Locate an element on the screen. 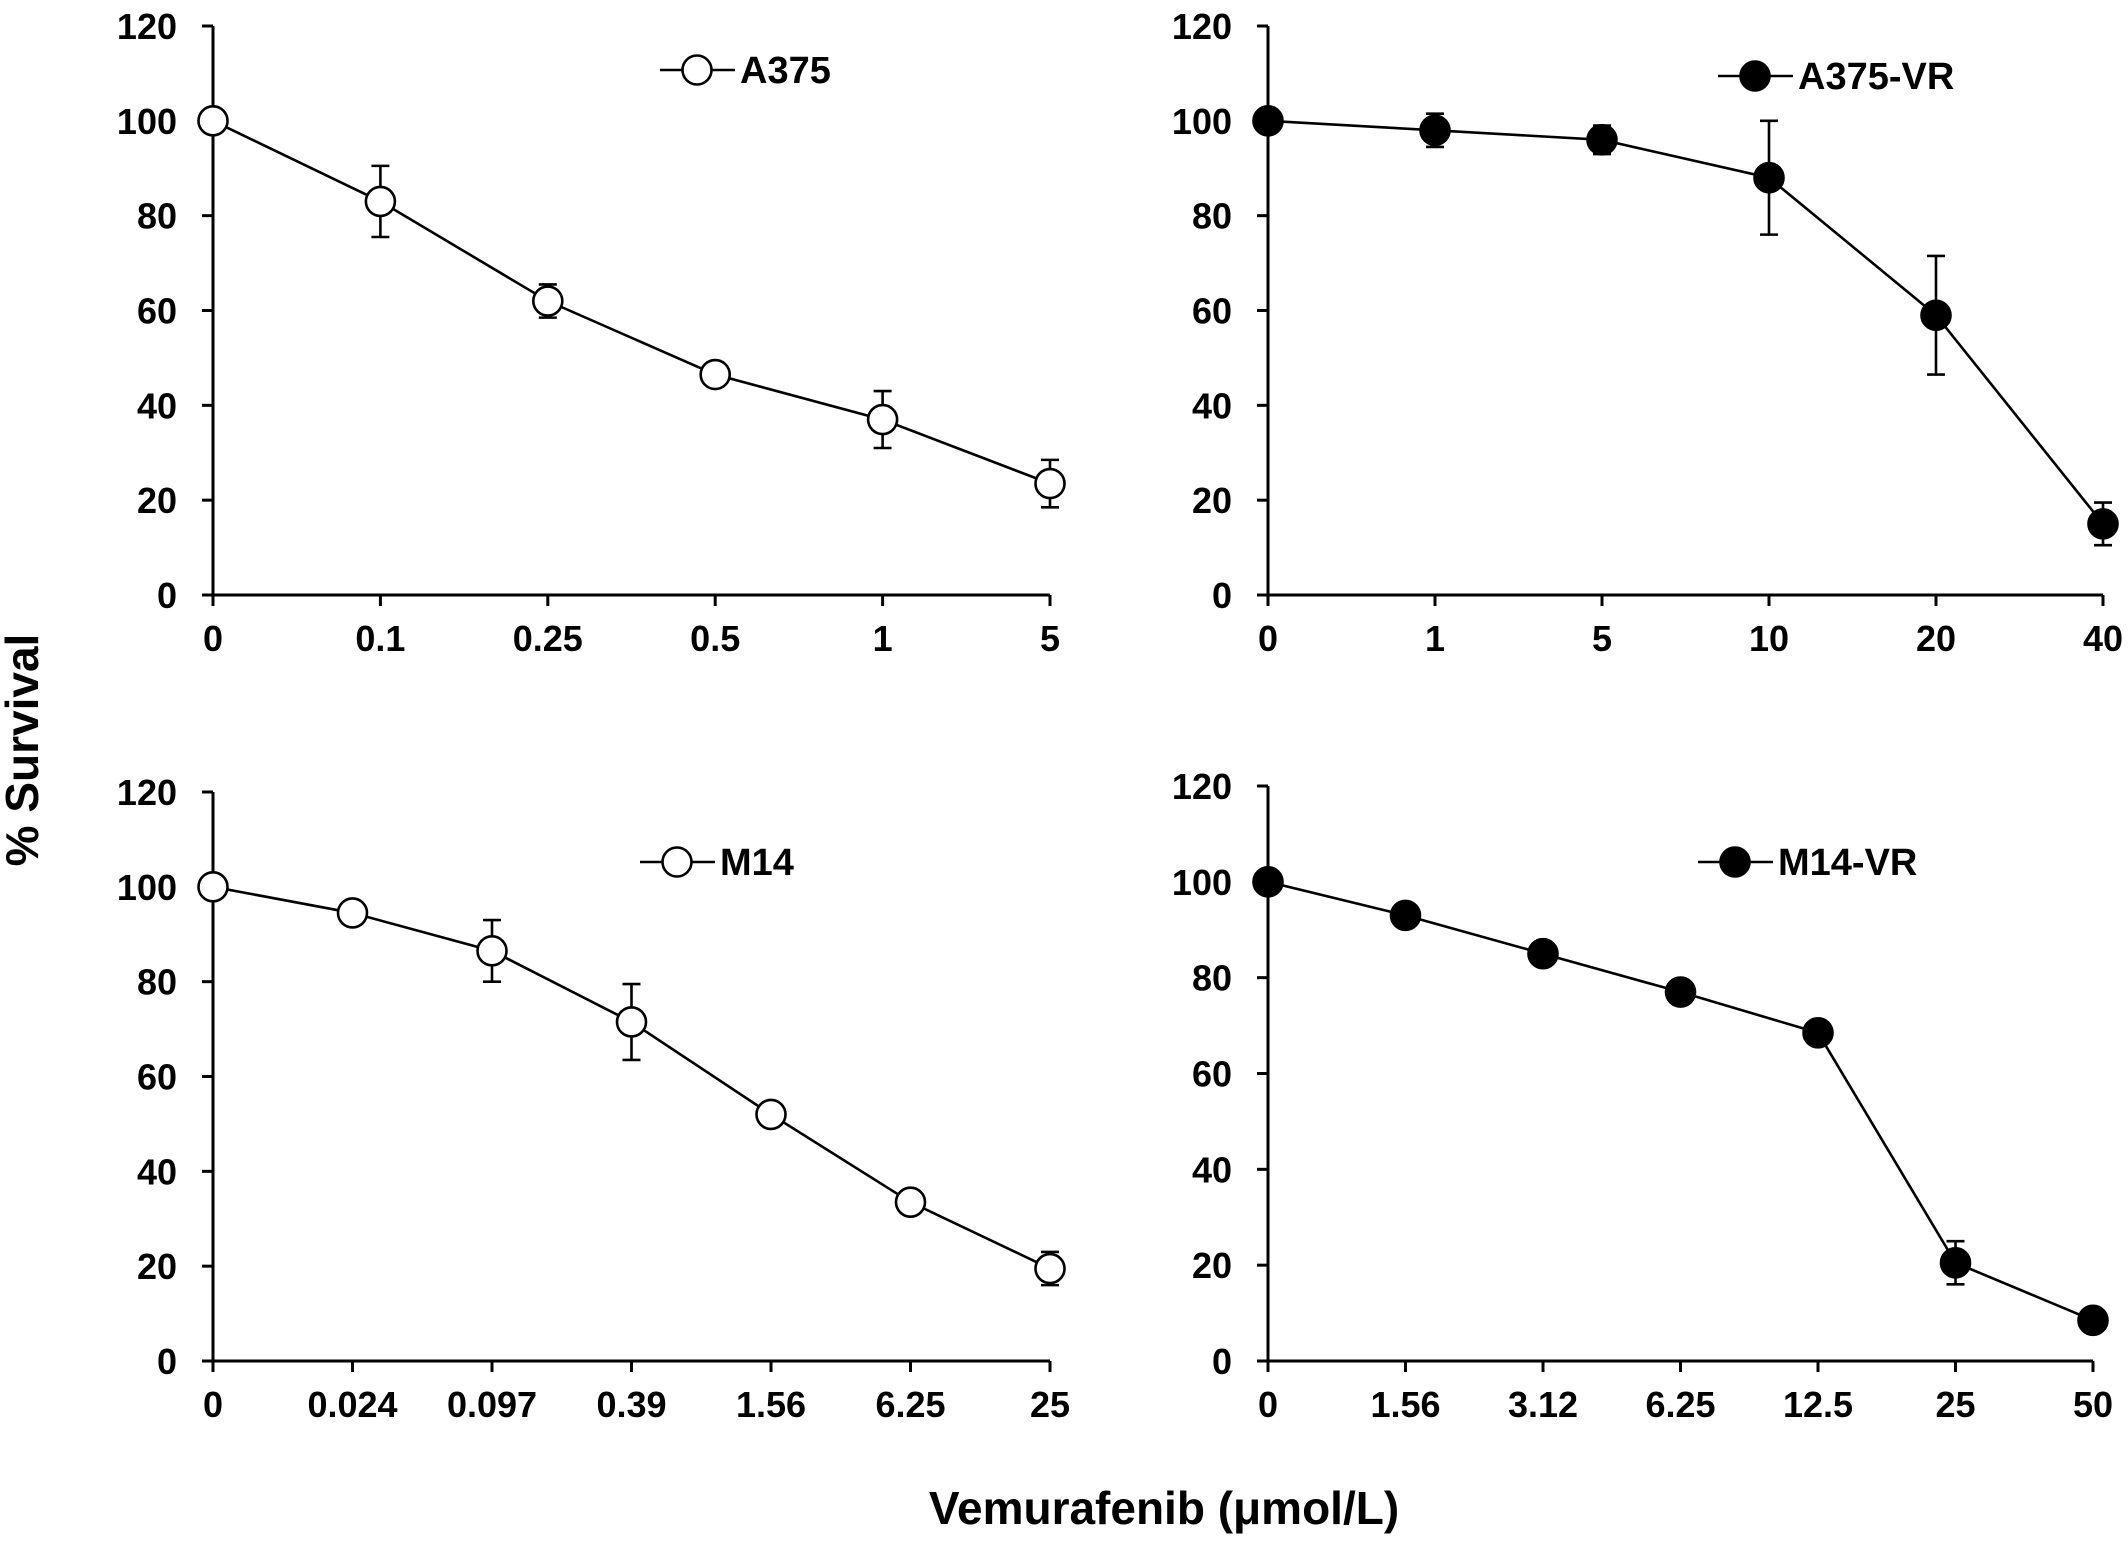 This screenshot has width=2128, height=1544. legend-label: M14-VR is located at coordinates (1847, 863).